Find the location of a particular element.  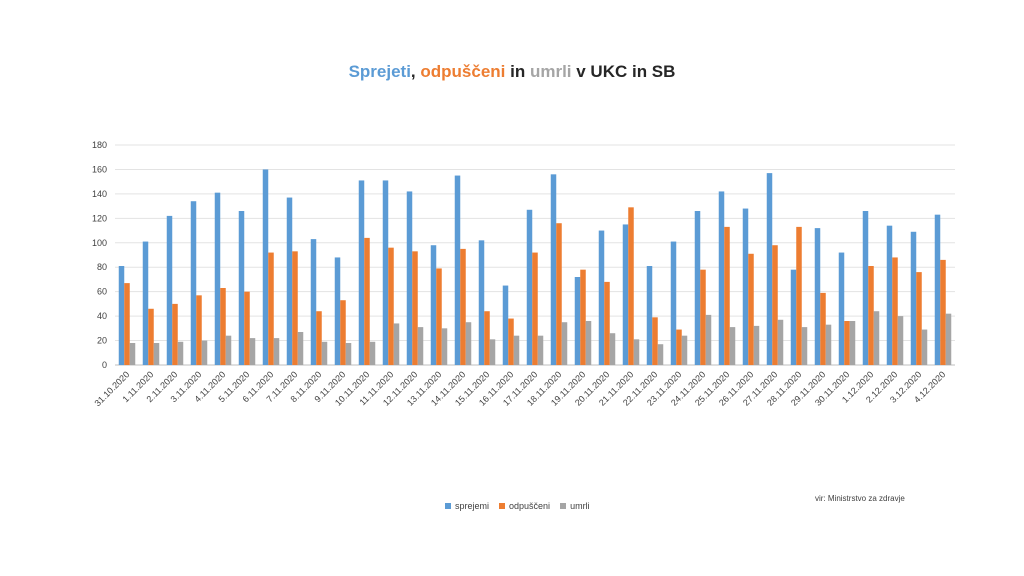

chart-title: Sprejeti, odpuščeni in umrli v UKC in SB is located at coordinates (512, 72).